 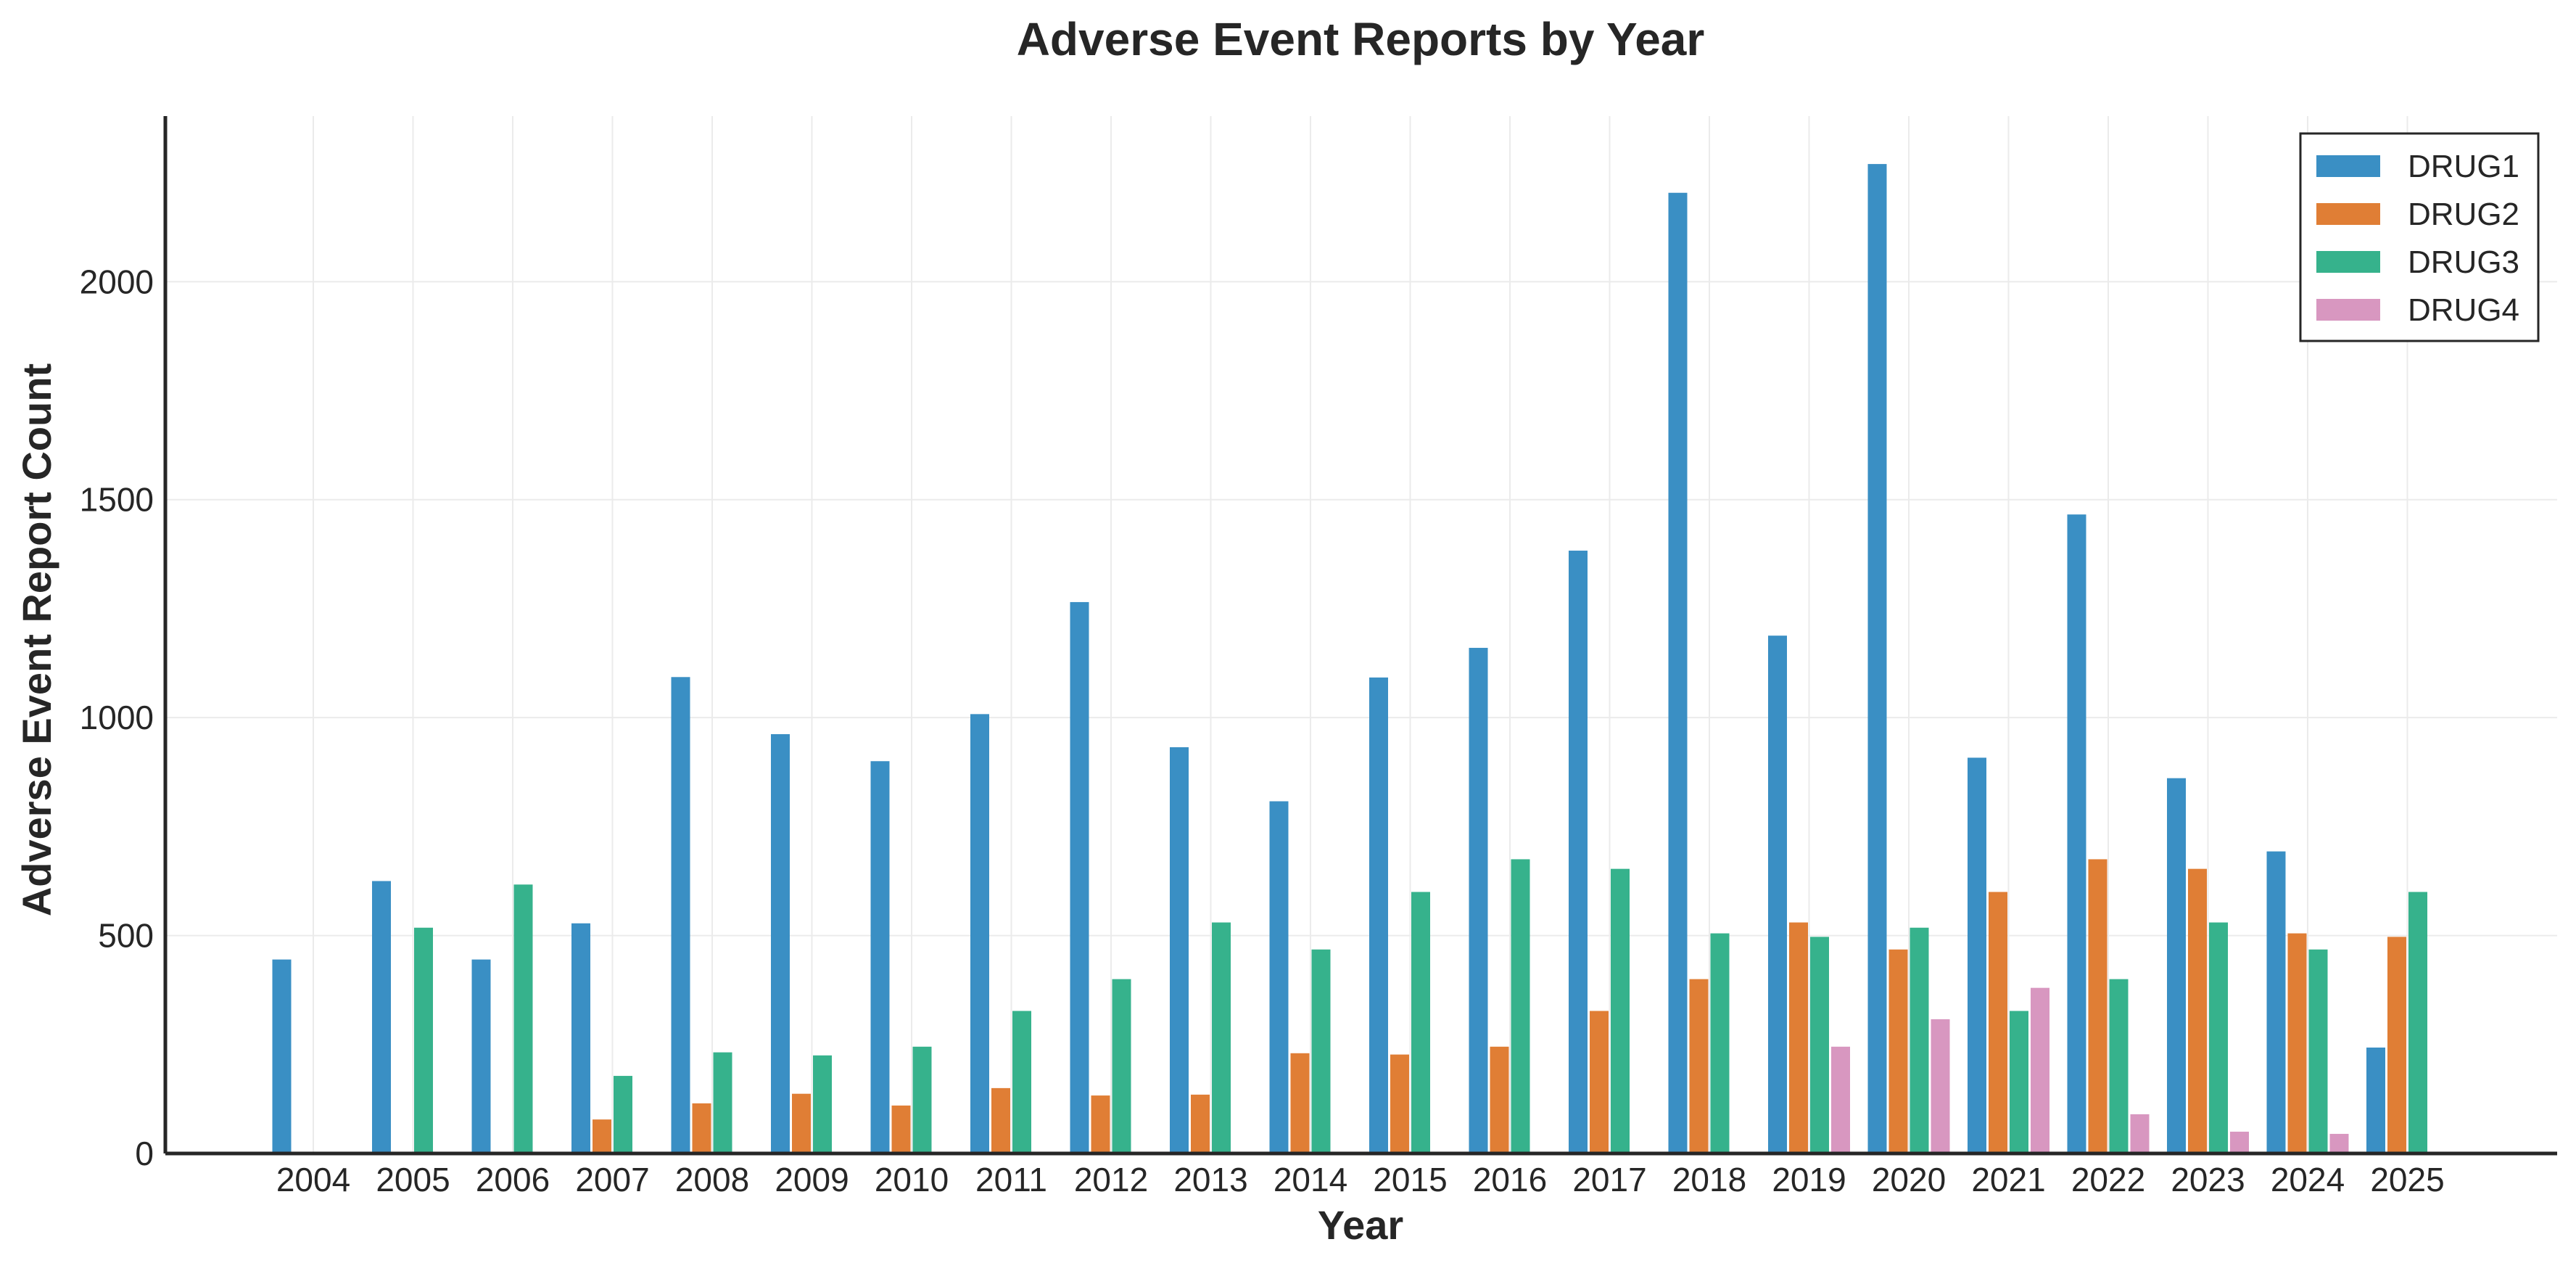 What do you see at coordinates (523, 1018) in the screenshot?
I see `bar-drug3-2006` at bounding box center [523, 1018].